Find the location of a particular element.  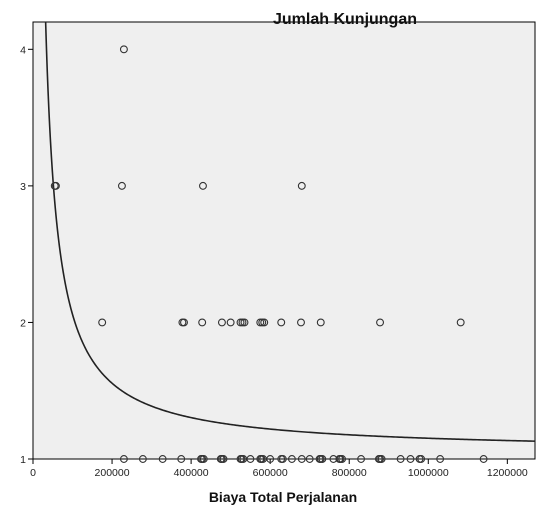

x-tick-label: 1200000 is located at coordinates (507, 473).